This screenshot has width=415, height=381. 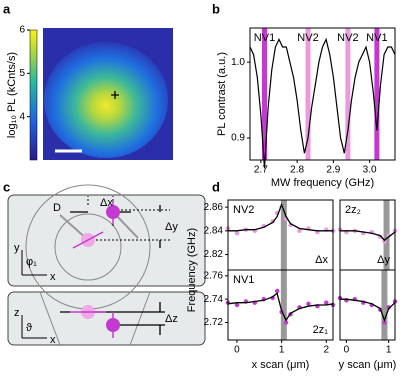 I want to click on y-tick-label: 1.0, so click(x=238, y=62).